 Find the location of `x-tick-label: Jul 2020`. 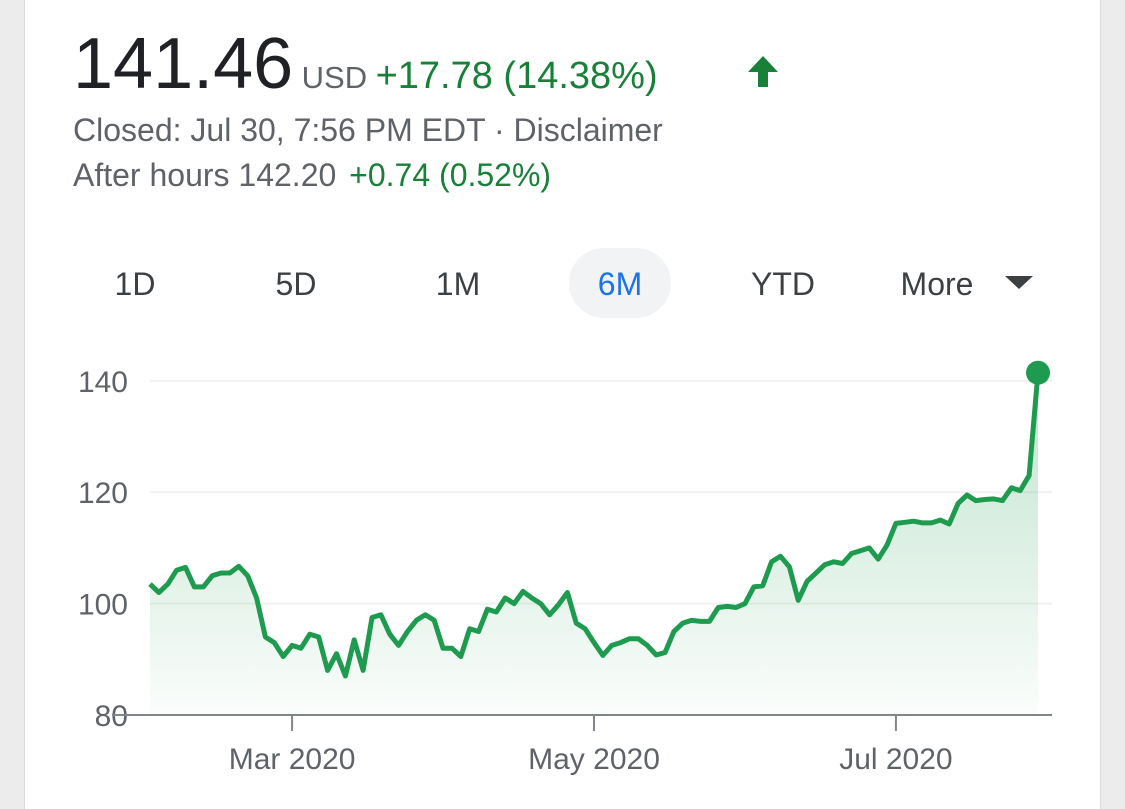

x-tick-label: Jul 2020 is located at coordinates (895, 759).